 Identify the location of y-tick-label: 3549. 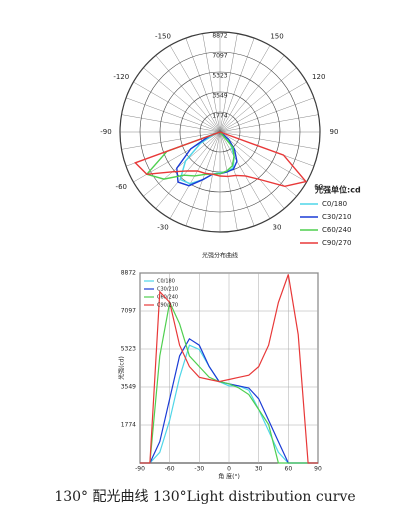
(128, 386).